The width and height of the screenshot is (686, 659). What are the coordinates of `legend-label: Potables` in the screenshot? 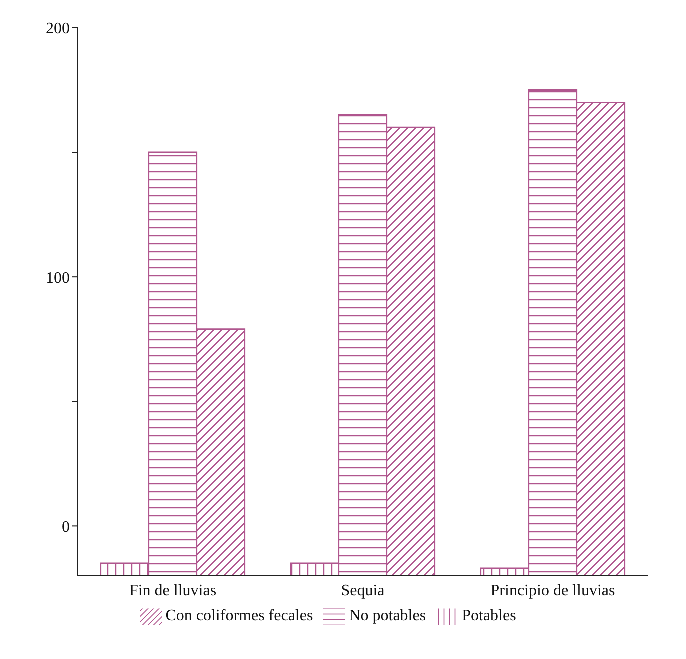 It's located at (489, 616).